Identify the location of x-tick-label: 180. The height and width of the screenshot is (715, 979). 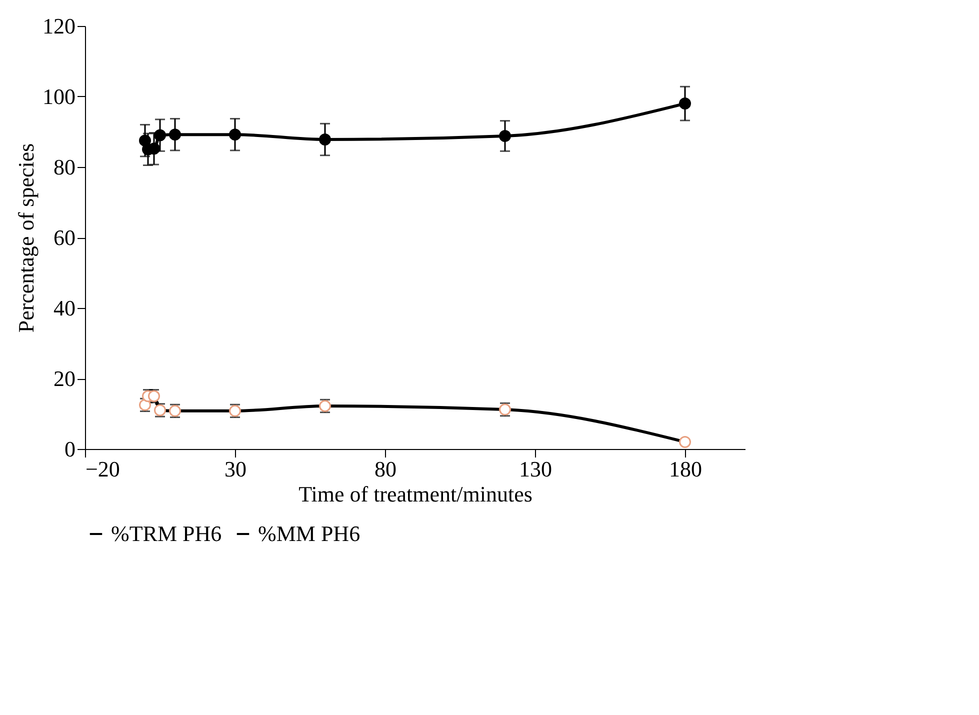
(685, 469).